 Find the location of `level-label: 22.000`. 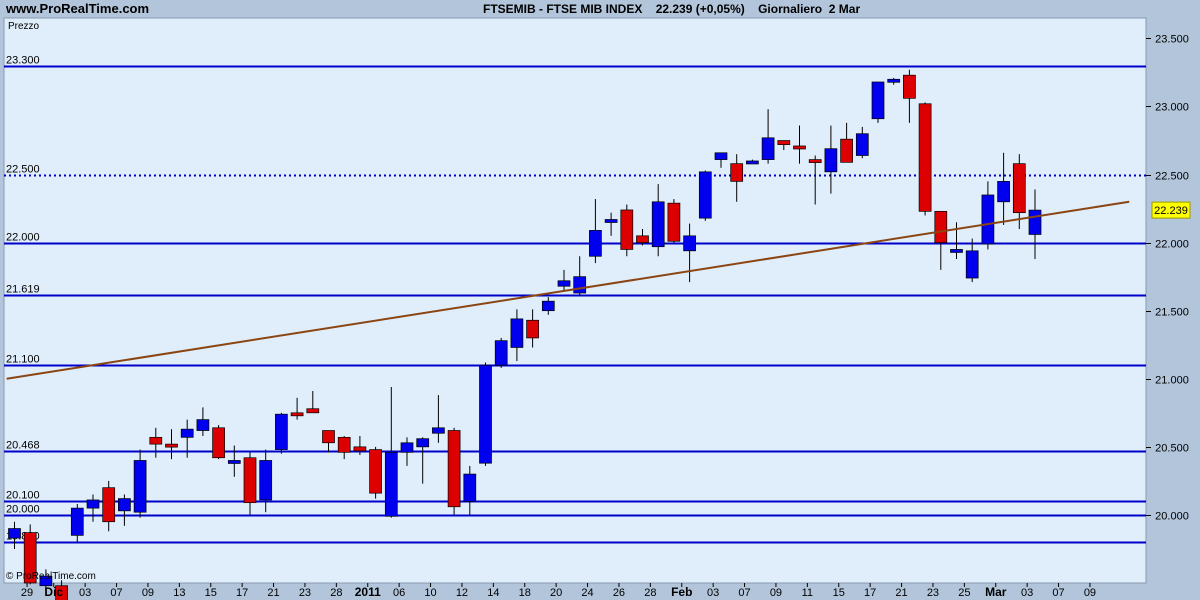

level-label: 22.000 is located at coordinates (23, 238).